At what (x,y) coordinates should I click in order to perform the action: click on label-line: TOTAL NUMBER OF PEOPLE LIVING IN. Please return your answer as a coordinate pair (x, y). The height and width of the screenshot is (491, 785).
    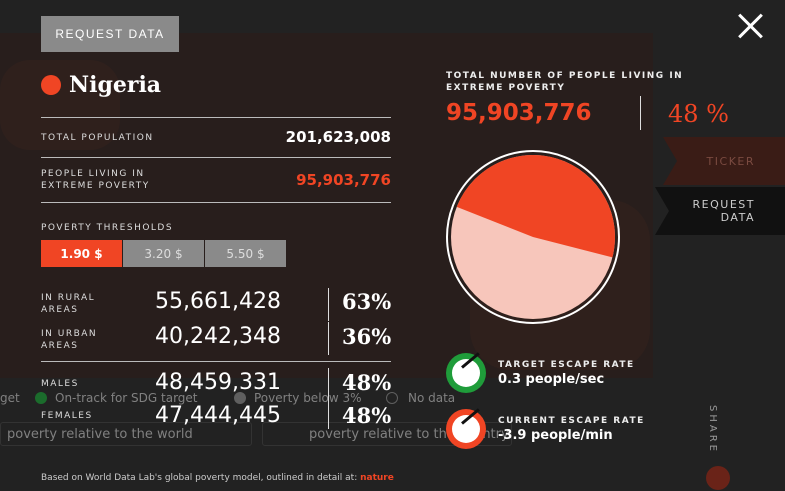
    Looking at the image, I should click on (565, 76).